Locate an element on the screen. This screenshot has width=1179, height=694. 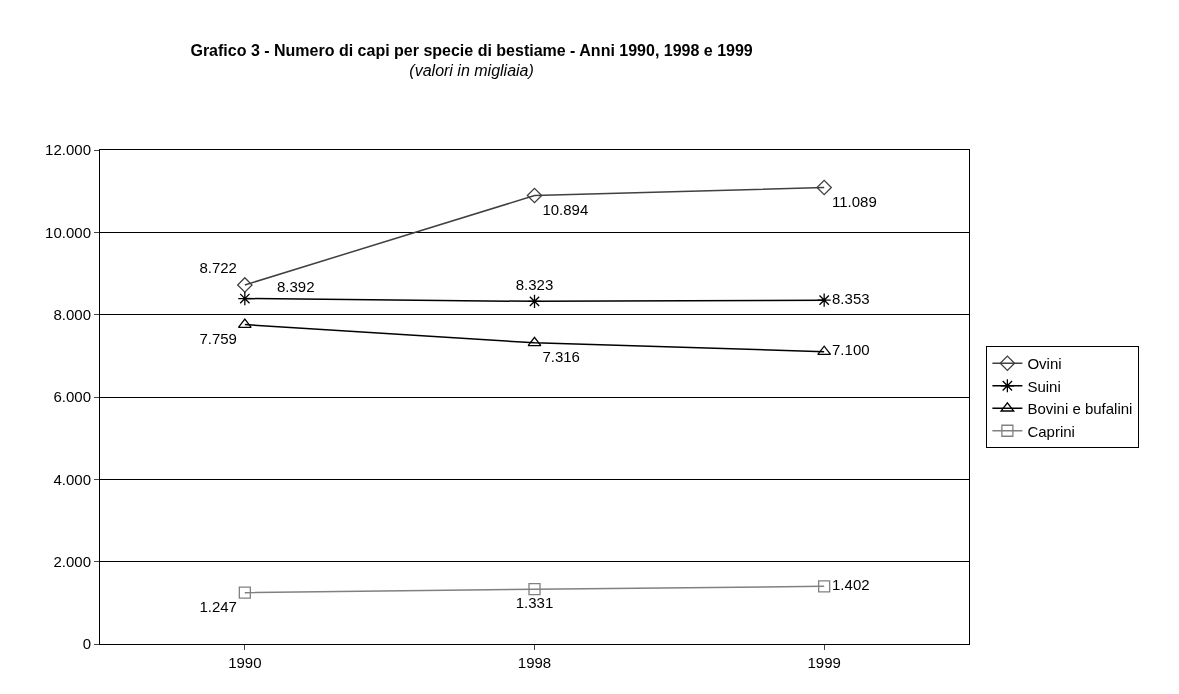
legend-label: Bovini e bufalini is located at coordinates (1080, 409).